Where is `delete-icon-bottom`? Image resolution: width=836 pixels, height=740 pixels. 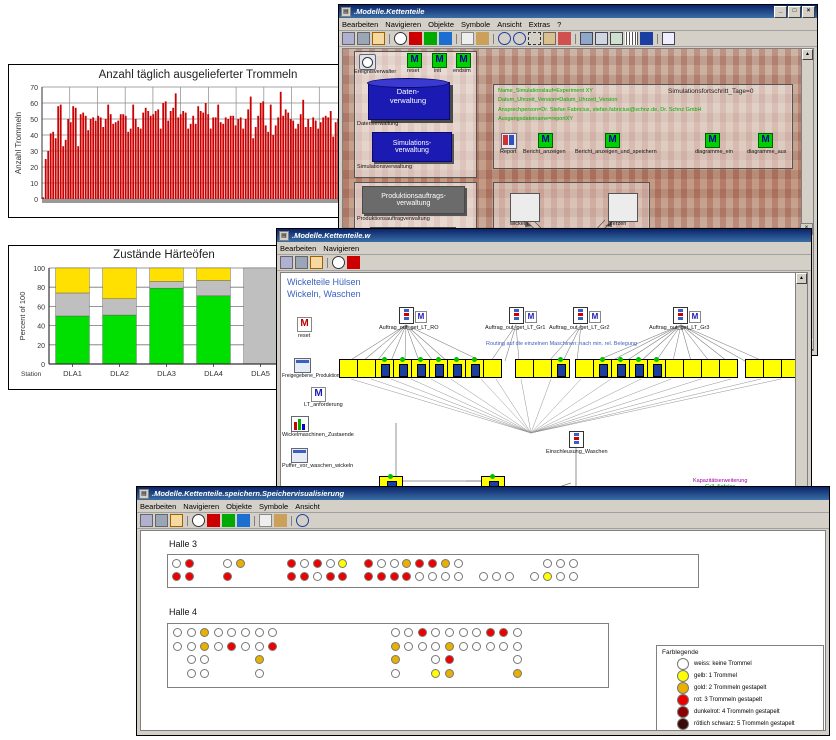 delete-icon-bottom is located at coordinates (265, 520).